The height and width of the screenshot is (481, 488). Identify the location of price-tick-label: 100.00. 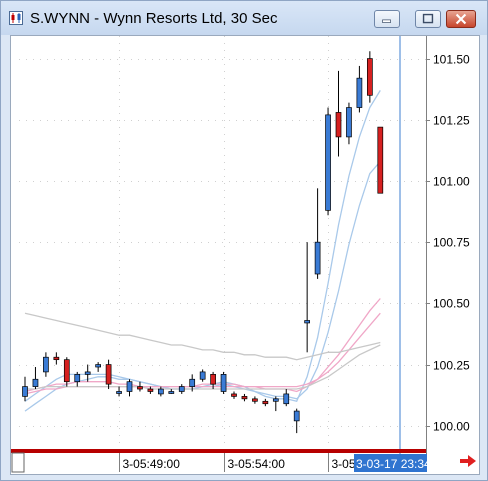
(451, 427).